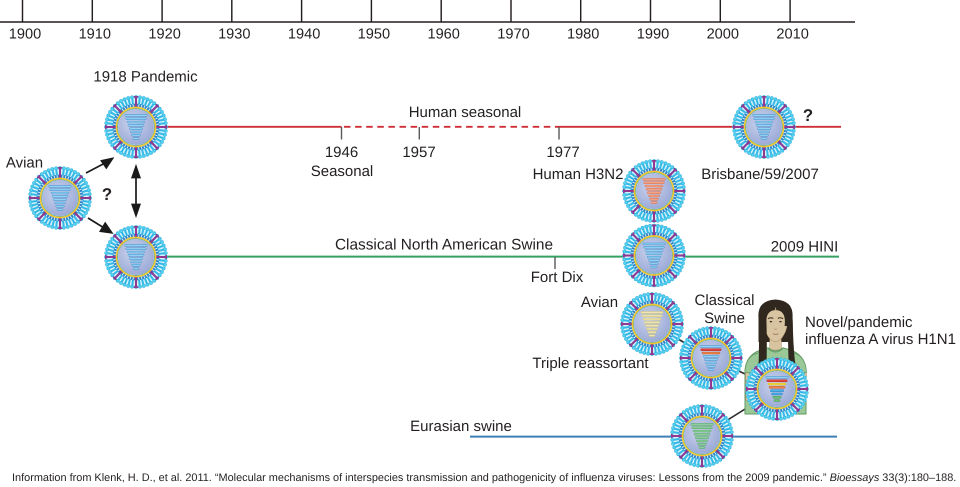 This screenshot has height=487, width=960. I want to click on svg-text: 1990, so click(653, 35).